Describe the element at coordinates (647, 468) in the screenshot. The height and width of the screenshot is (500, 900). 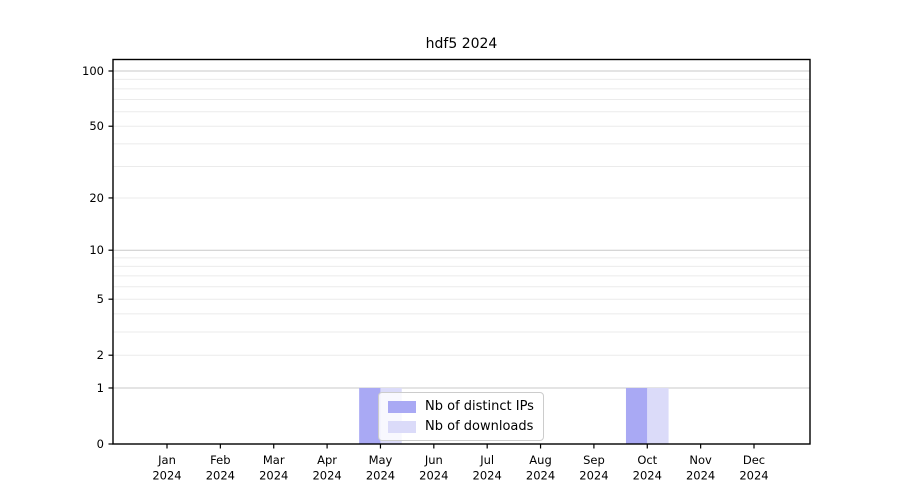
I see `x-tick-label: Oct 2024` at that location.